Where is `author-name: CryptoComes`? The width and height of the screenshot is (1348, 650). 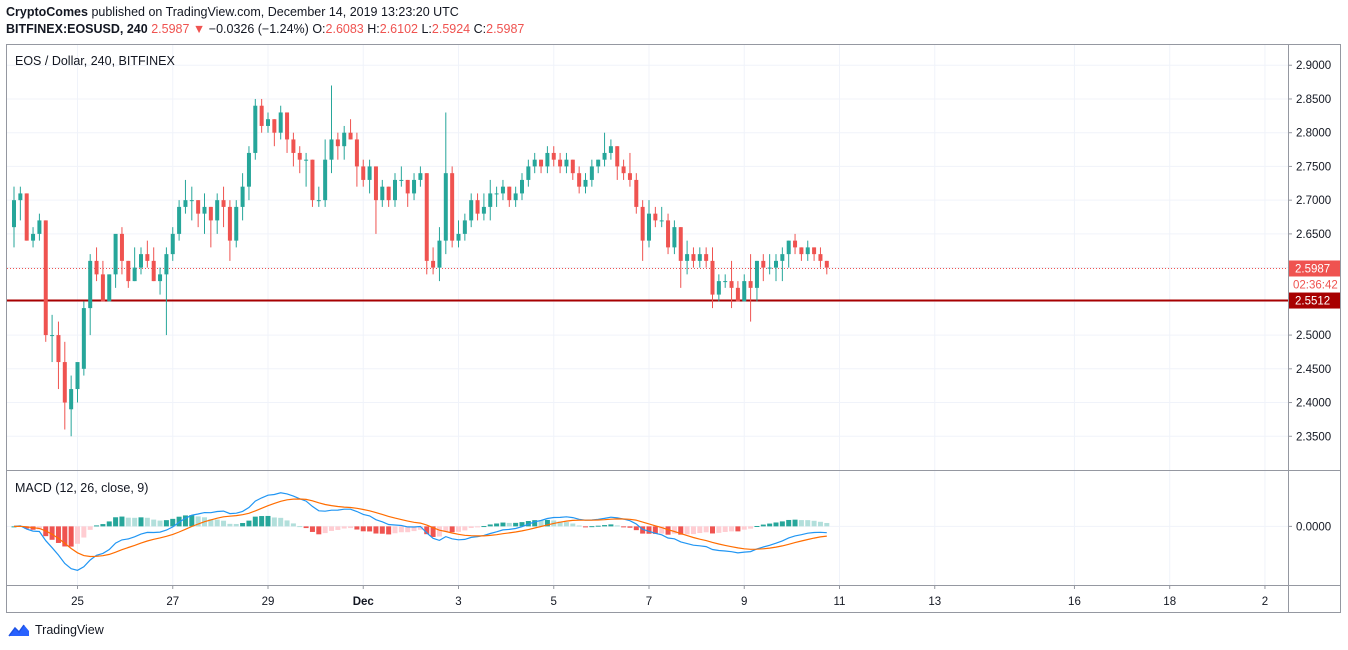 author-name: CryptoComes is located at coordinates (47, 12).